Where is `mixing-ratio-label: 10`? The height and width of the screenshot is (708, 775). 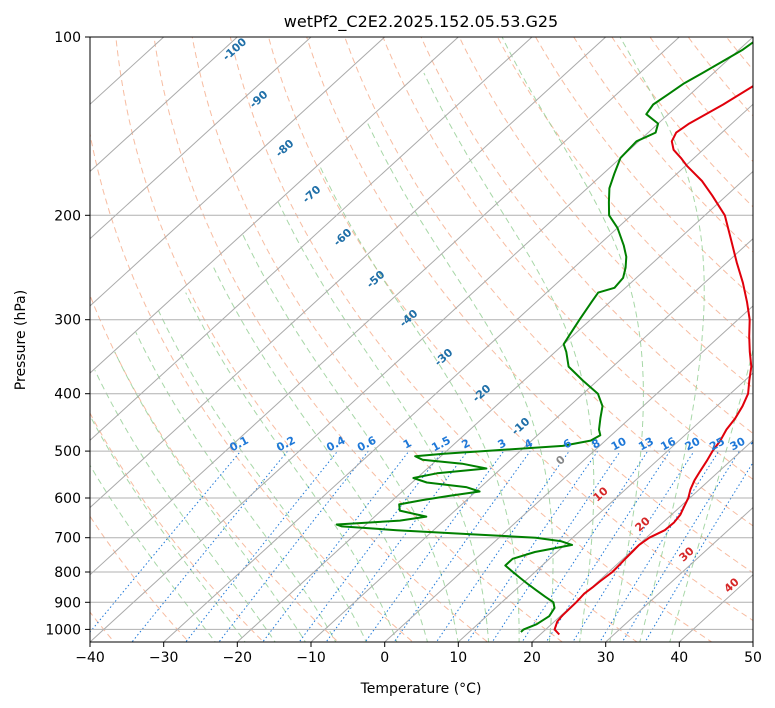 mixing-ratio-label: 10 is located at coordinates (619, 444).